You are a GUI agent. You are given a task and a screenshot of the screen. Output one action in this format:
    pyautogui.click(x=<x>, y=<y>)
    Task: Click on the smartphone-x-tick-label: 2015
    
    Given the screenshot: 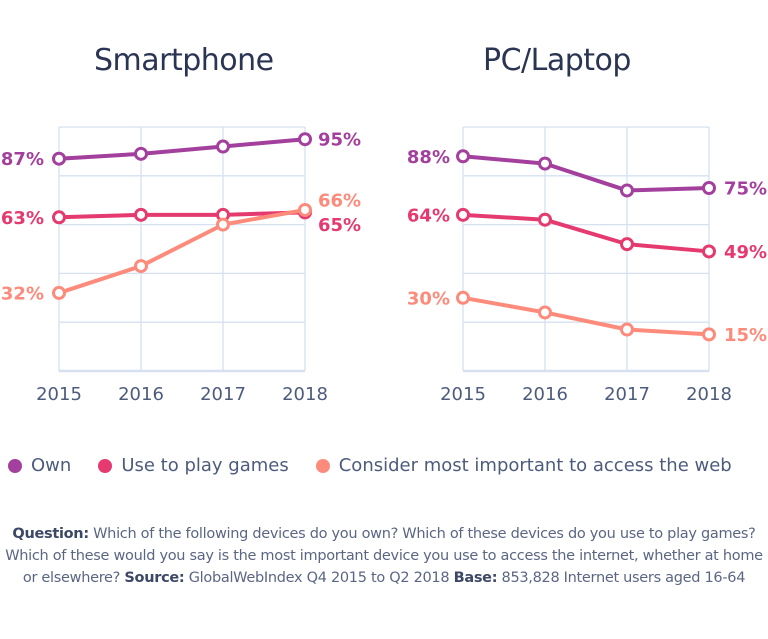 What is the action you would take?
    pyautogui.click(x=59, y=394)
    